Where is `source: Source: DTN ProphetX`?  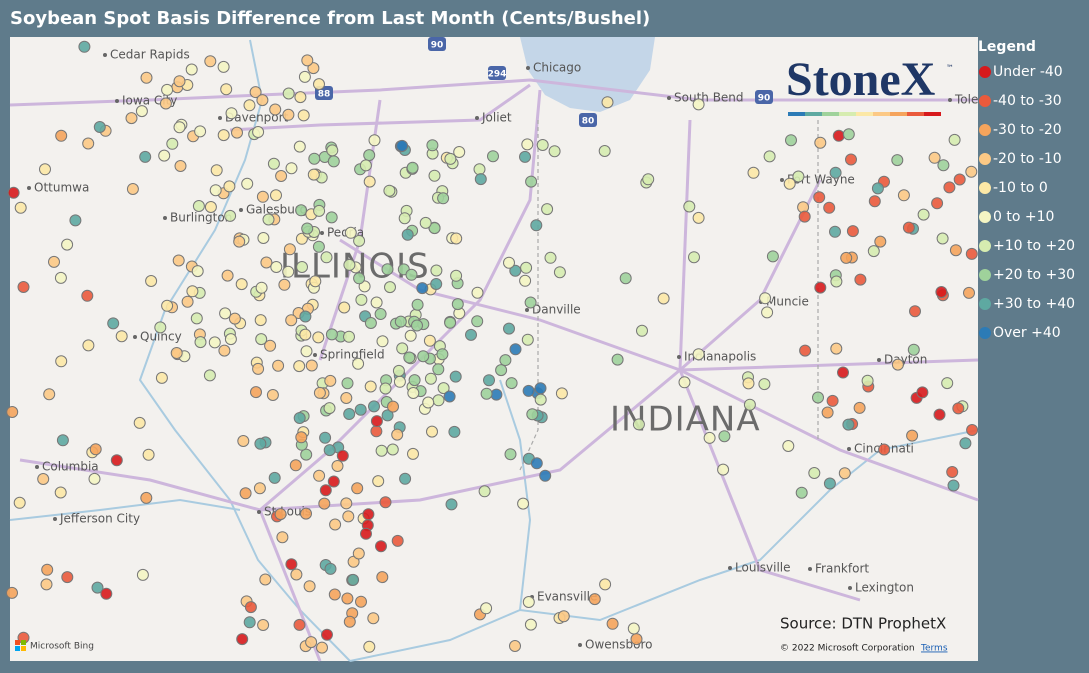 source: Source: DTN ProphetX is located at coordinates (863, 624).